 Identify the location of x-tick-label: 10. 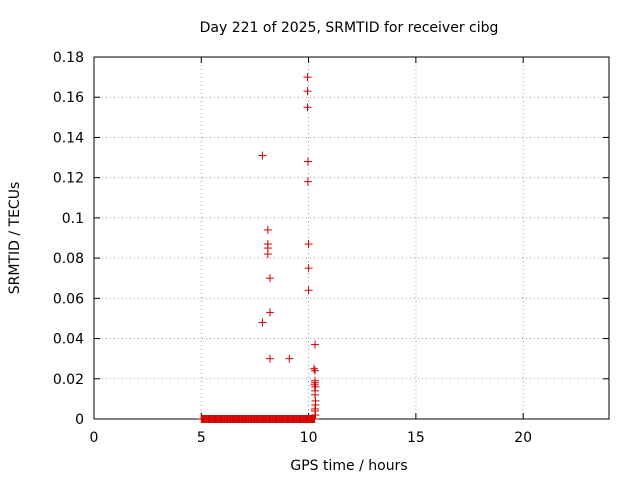
(309, 438).